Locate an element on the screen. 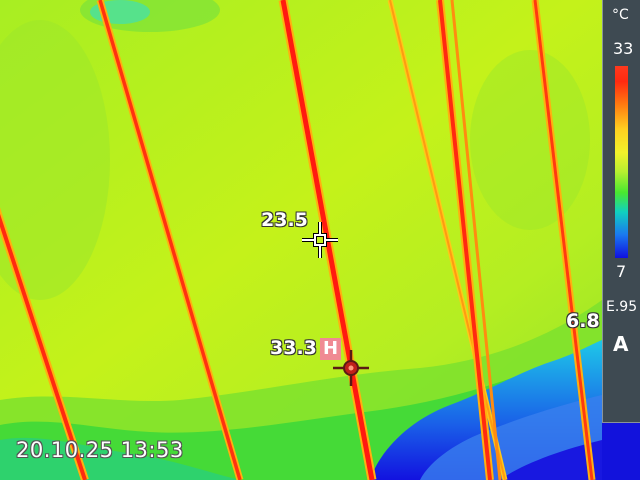  cold-core is located at coordinates (551, 460).